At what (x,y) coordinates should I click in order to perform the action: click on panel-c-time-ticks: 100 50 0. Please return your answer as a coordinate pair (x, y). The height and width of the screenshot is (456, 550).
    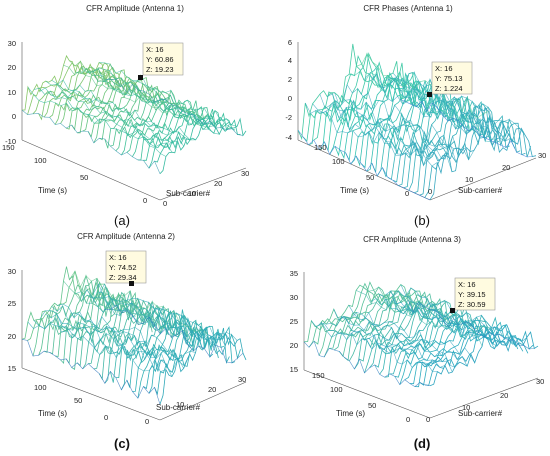
    Looking at the image, I should click on (71, 402).